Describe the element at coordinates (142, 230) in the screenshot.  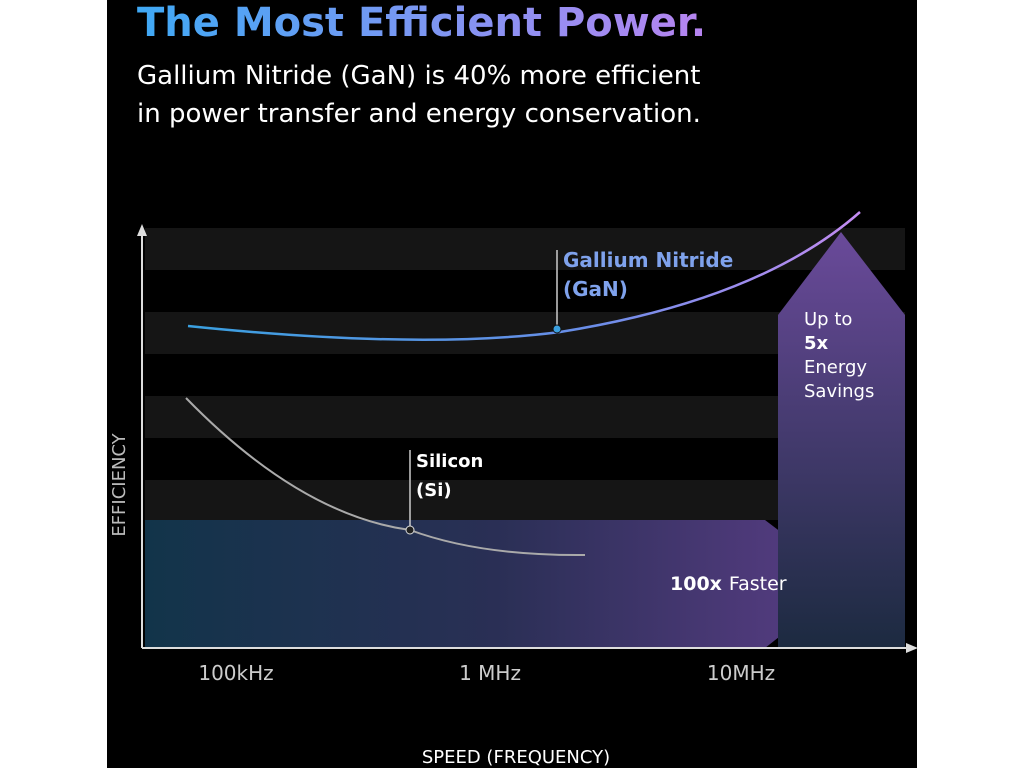
I see `y-arrow` at that location.